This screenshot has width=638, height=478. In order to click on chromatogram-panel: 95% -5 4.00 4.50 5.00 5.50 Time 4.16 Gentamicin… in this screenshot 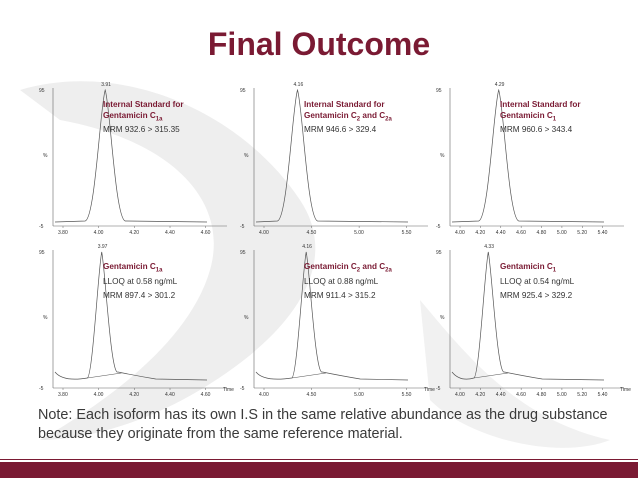, I will do `click(336, 318)`.